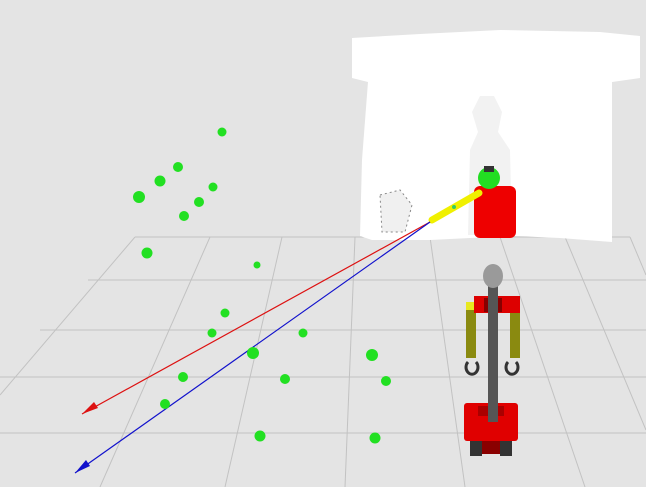 This screenshot has width=646, height=487. Describe the element at coordinates (493, 354) in the screenshot. I see `pole` at that location.